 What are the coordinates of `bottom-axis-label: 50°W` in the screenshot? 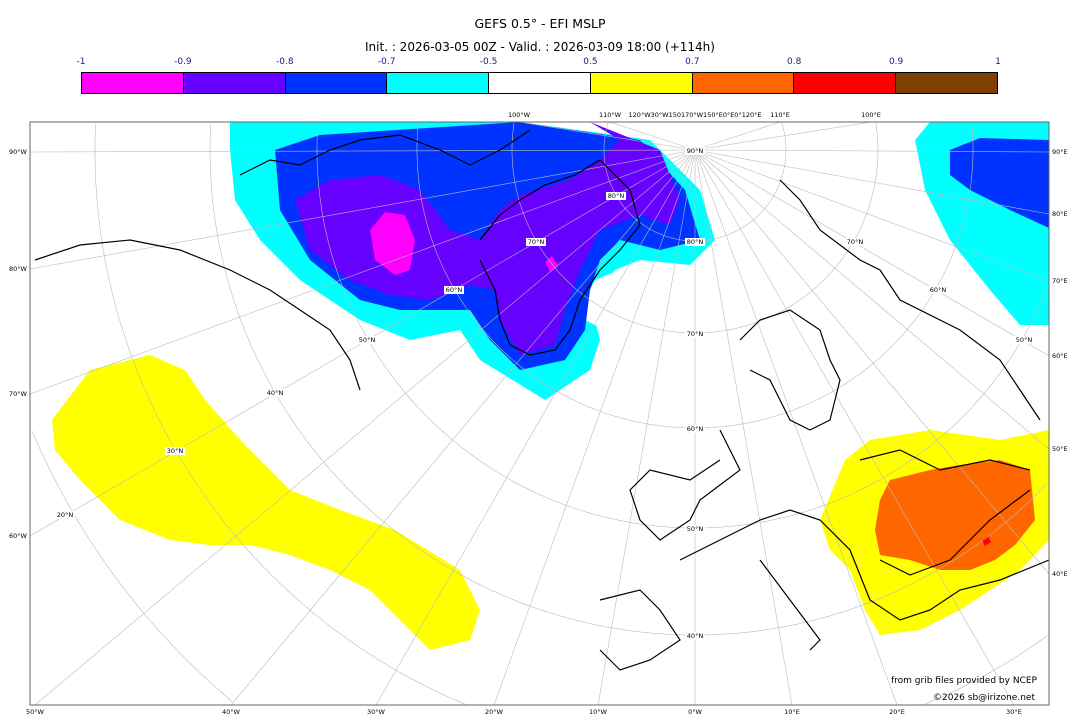 It's located at (35, 712).